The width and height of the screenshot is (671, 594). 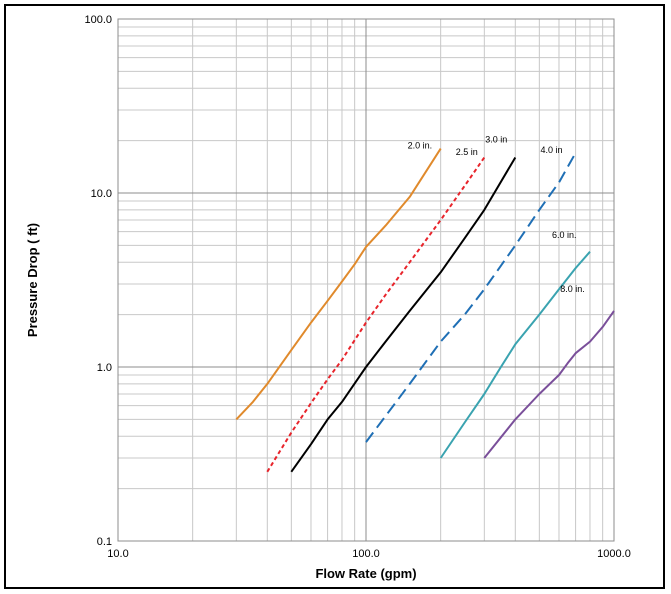 I want to click on series-label-4: 4.0 in, so click(x=552, y=150).